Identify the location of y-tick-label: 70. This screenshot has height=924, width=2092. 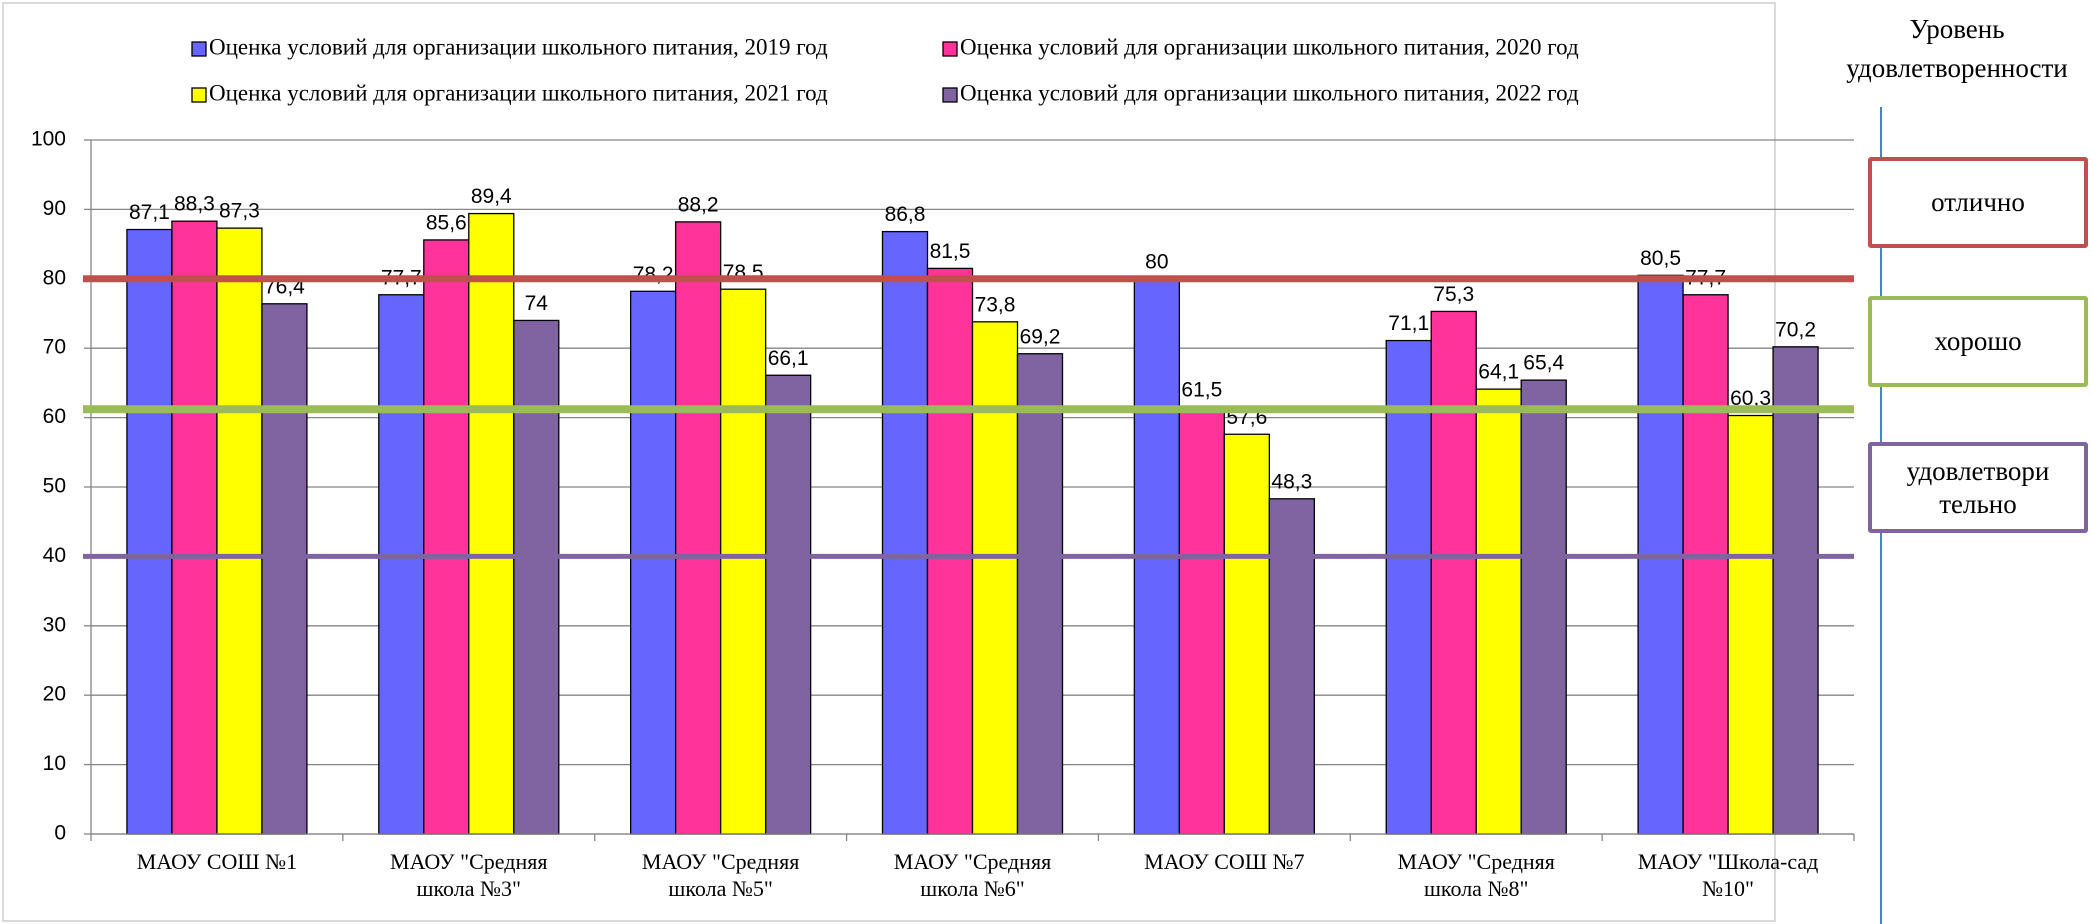
(54, 347).